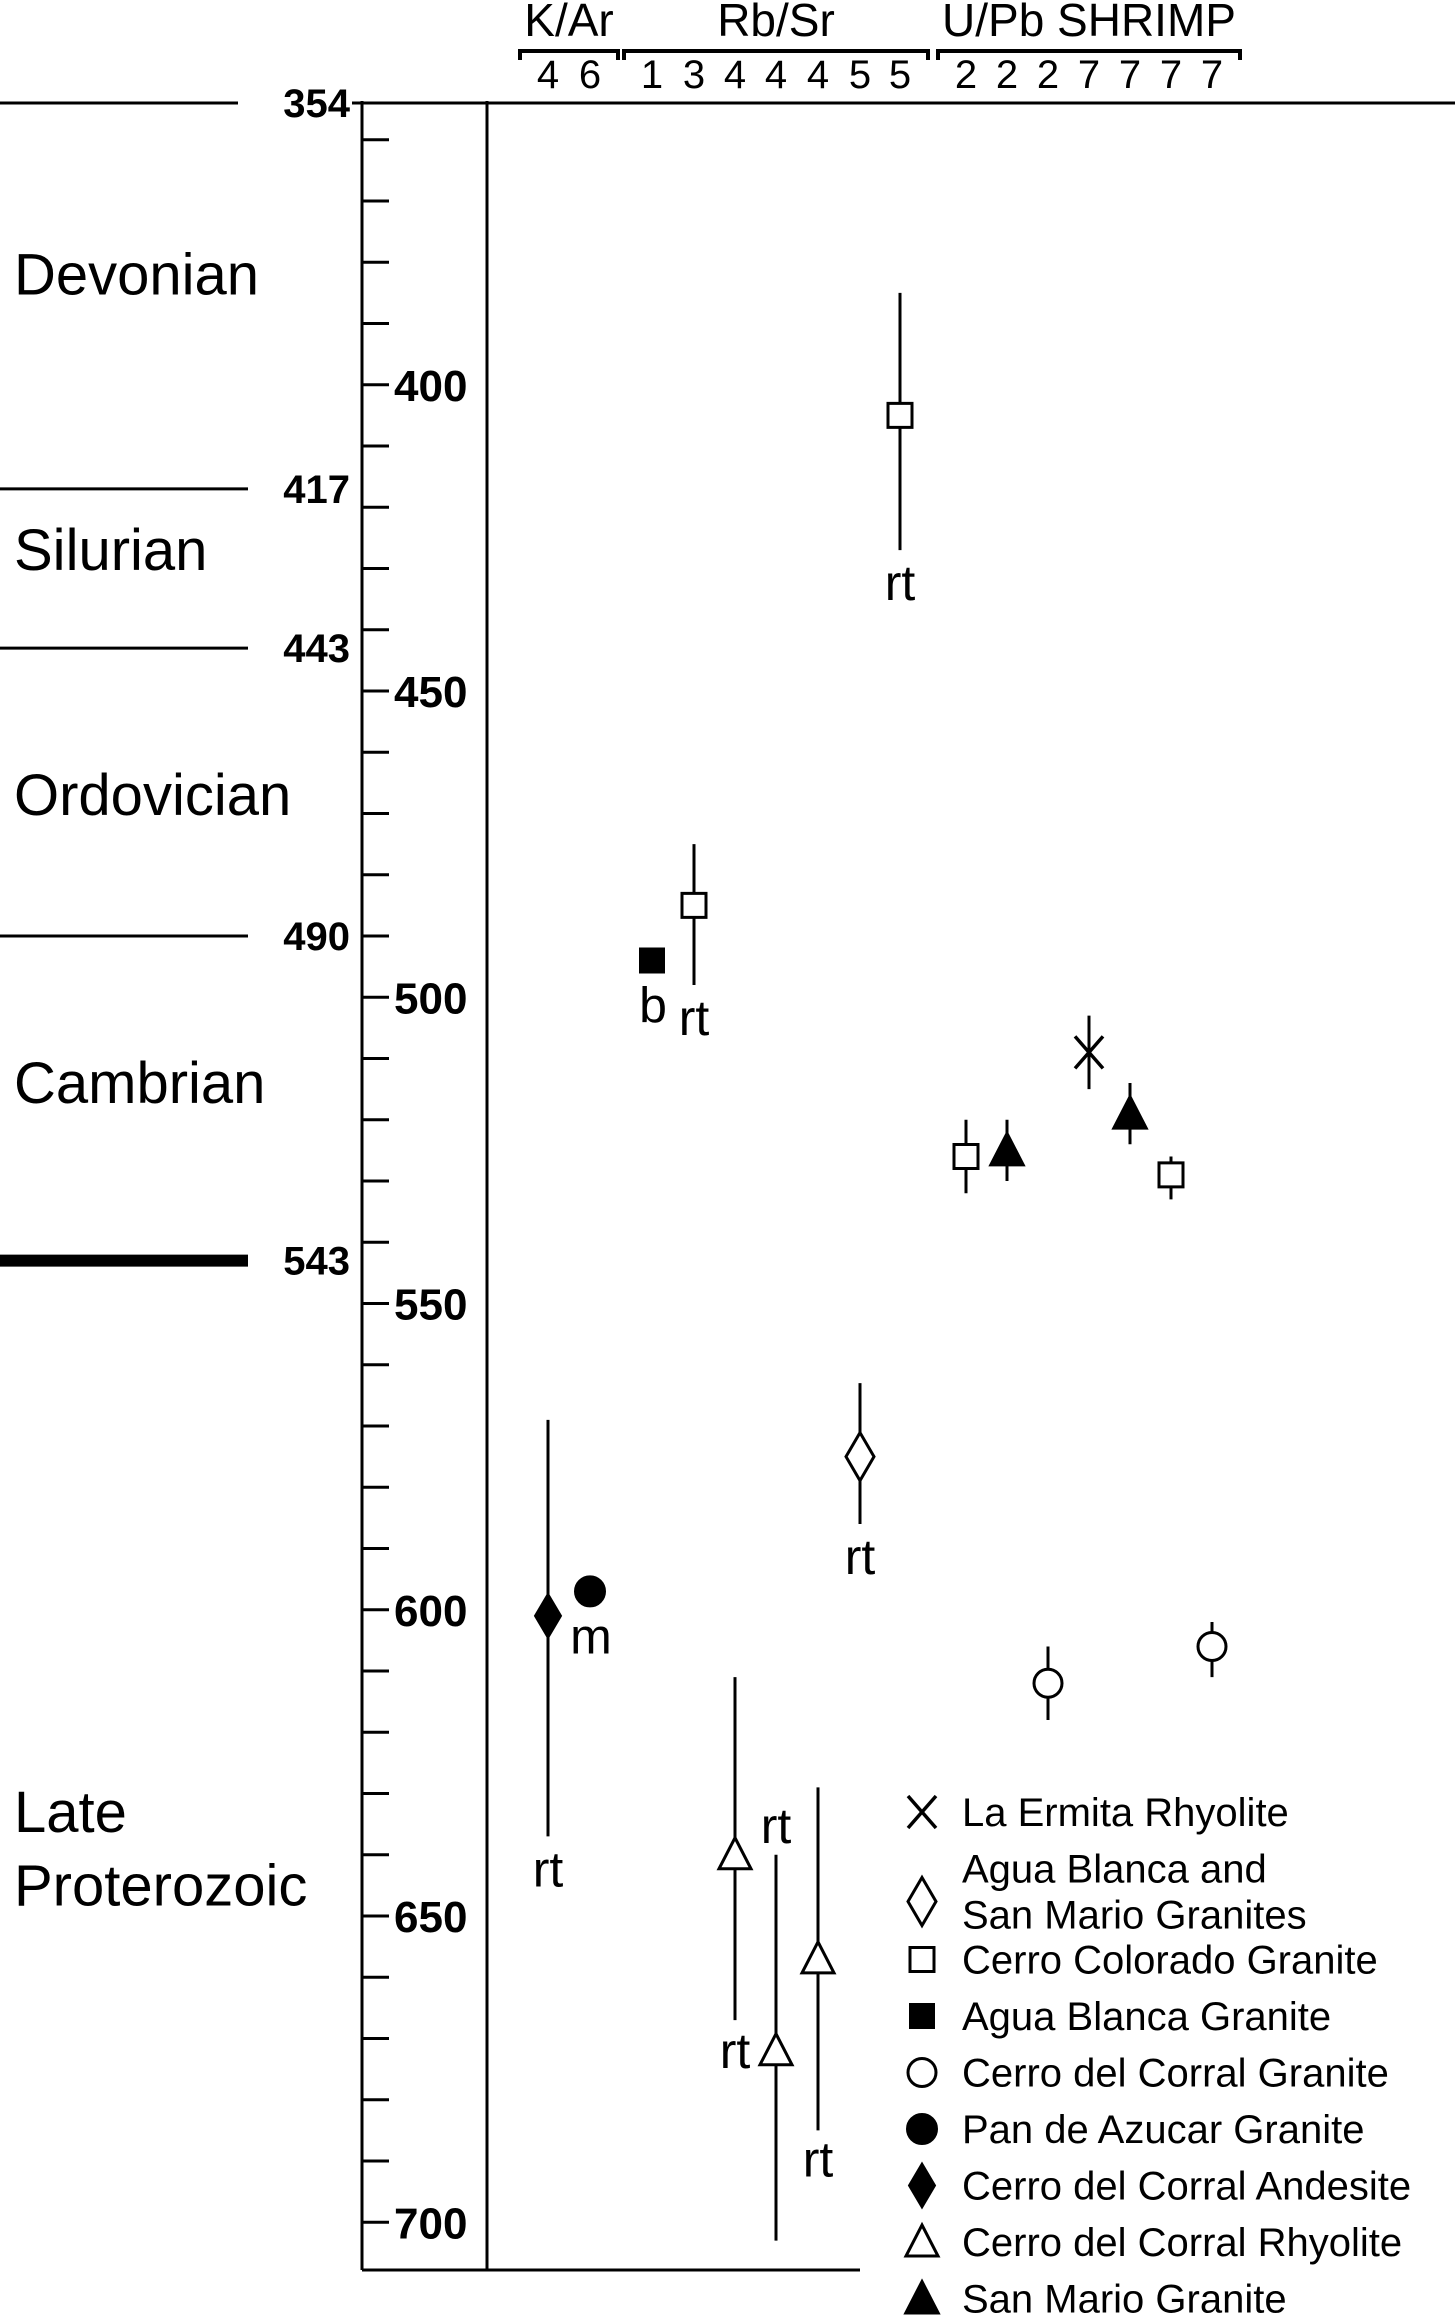 The height and width of the screenshot is (2324, 1455). I want to click on period-label: Cambrian, so click(139, 1083).